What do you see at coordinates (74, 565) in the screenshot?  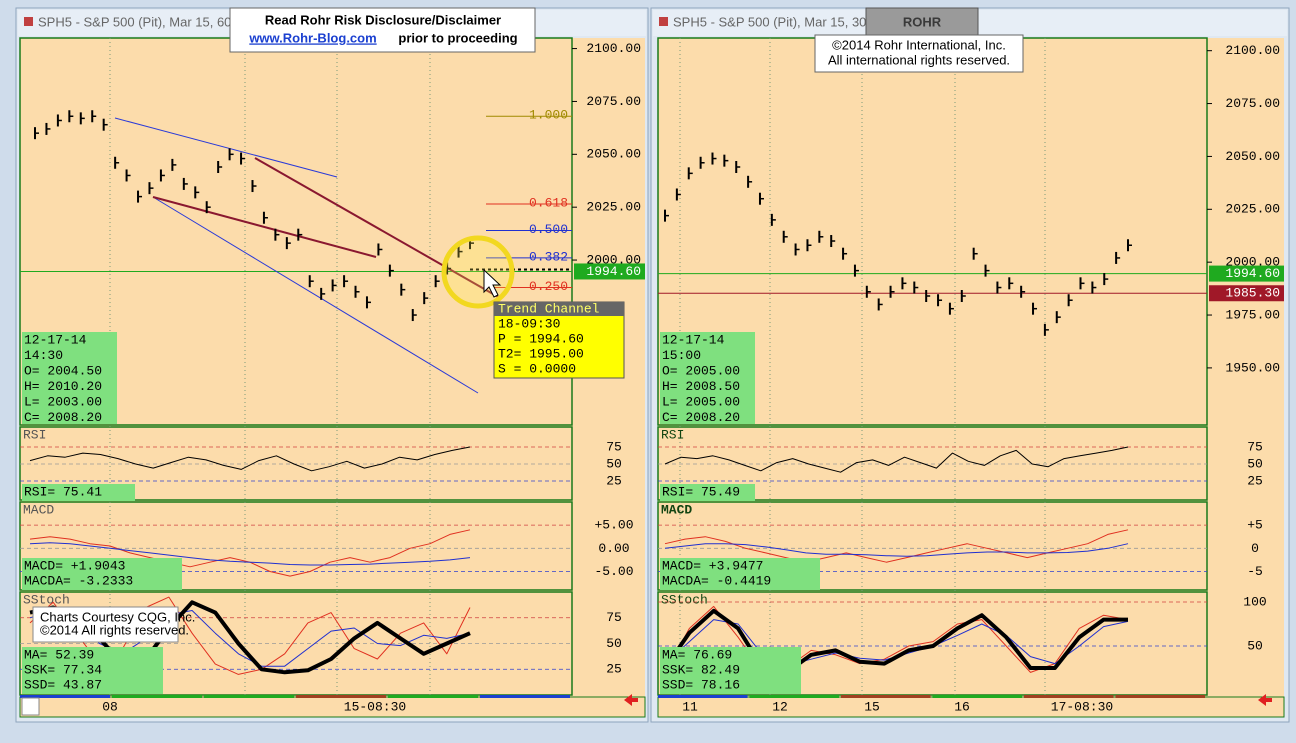 I see `readout: MACD= +1.9043` at bounding box center [74, 565].